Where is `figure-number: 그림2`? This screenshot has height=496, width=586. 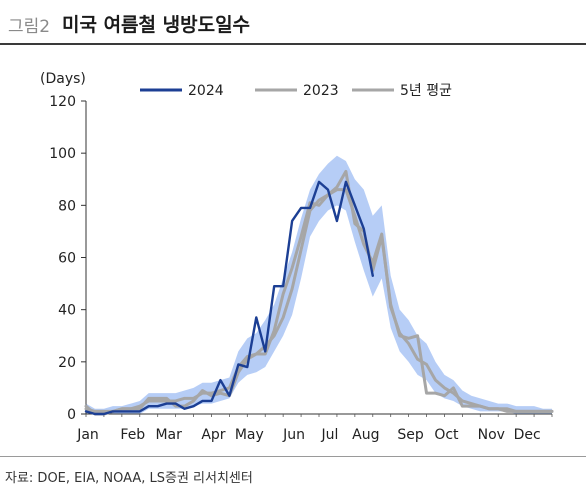 figure-number: 그림2 is located at coordinates (29, 27).